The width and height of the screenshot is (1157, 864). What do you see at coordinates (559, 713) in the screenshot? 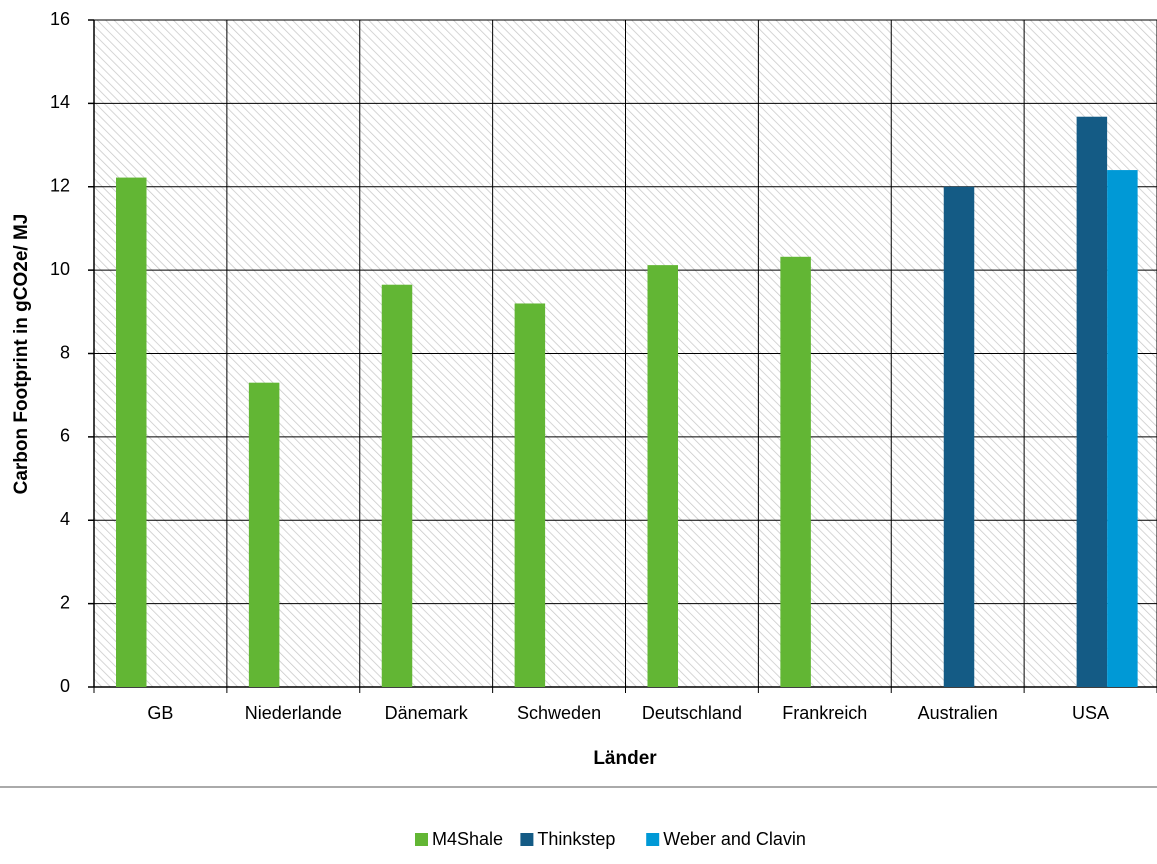
I see `x-tick-label: Schweden` at bounding box center [559, 713].